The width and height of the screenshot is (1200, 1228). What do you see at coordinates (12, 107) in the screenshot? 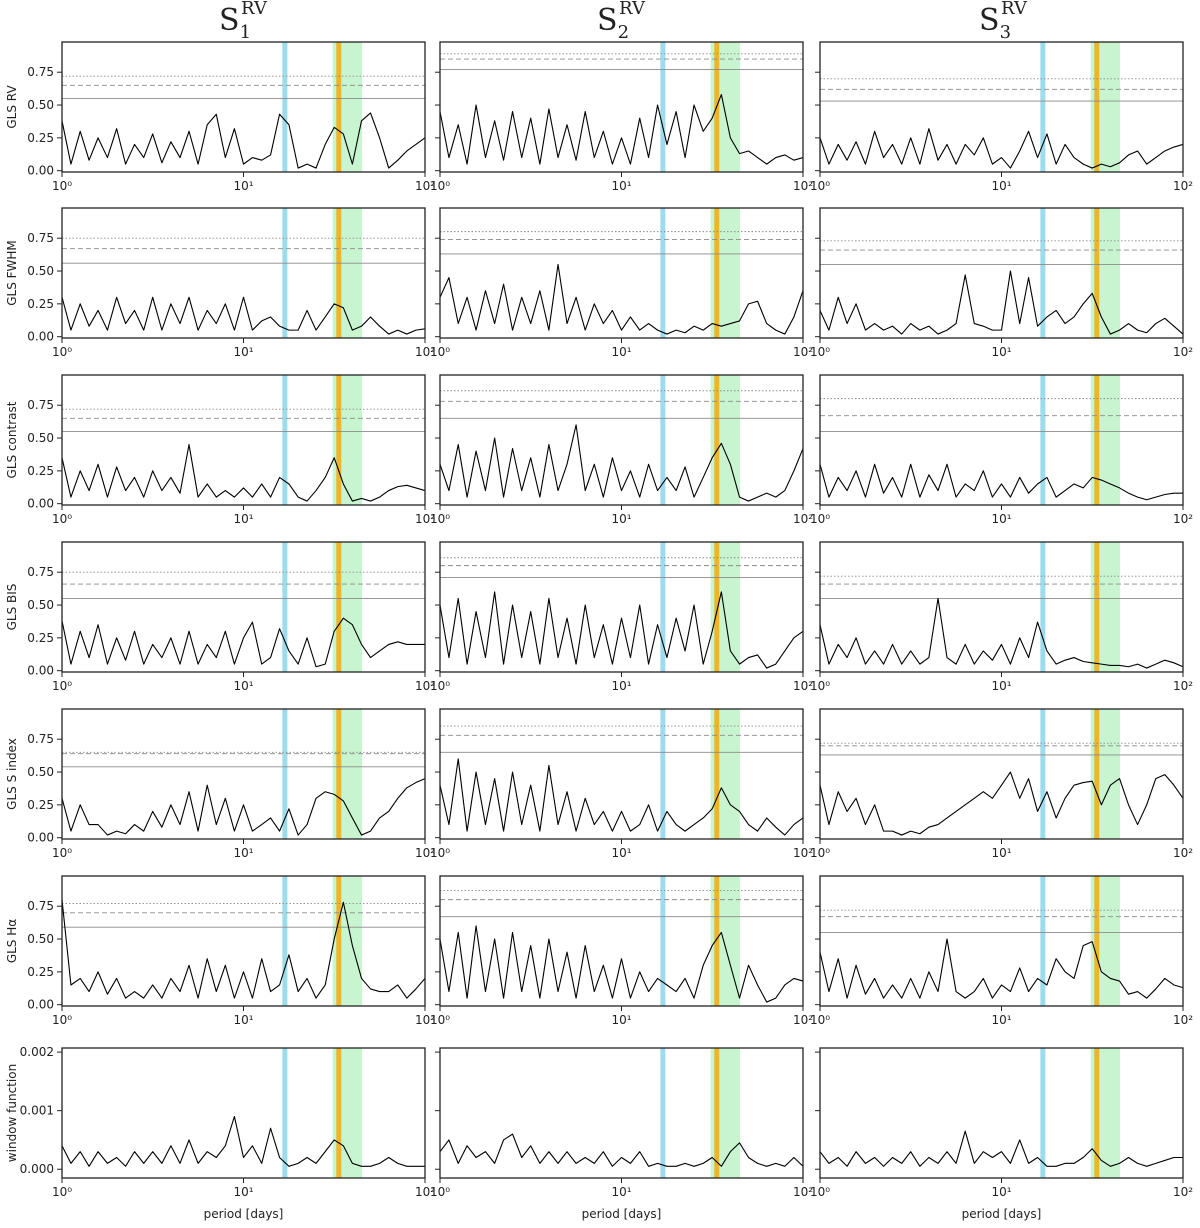
I see `y-axis-label: GLS RV` at bounding box center [12, 107].